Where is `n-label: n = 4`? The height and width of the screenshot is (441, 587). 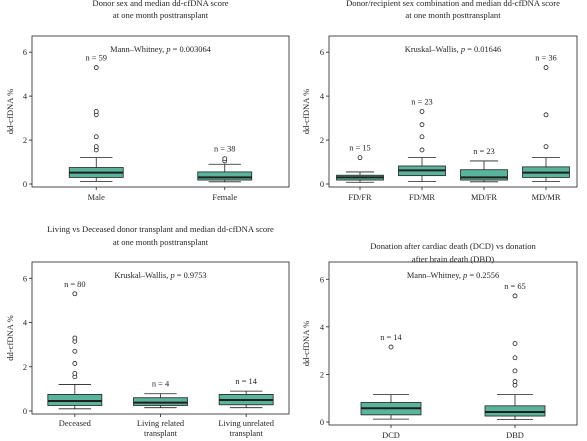 n-label: n = 4 is located at coordinates (161, 384).